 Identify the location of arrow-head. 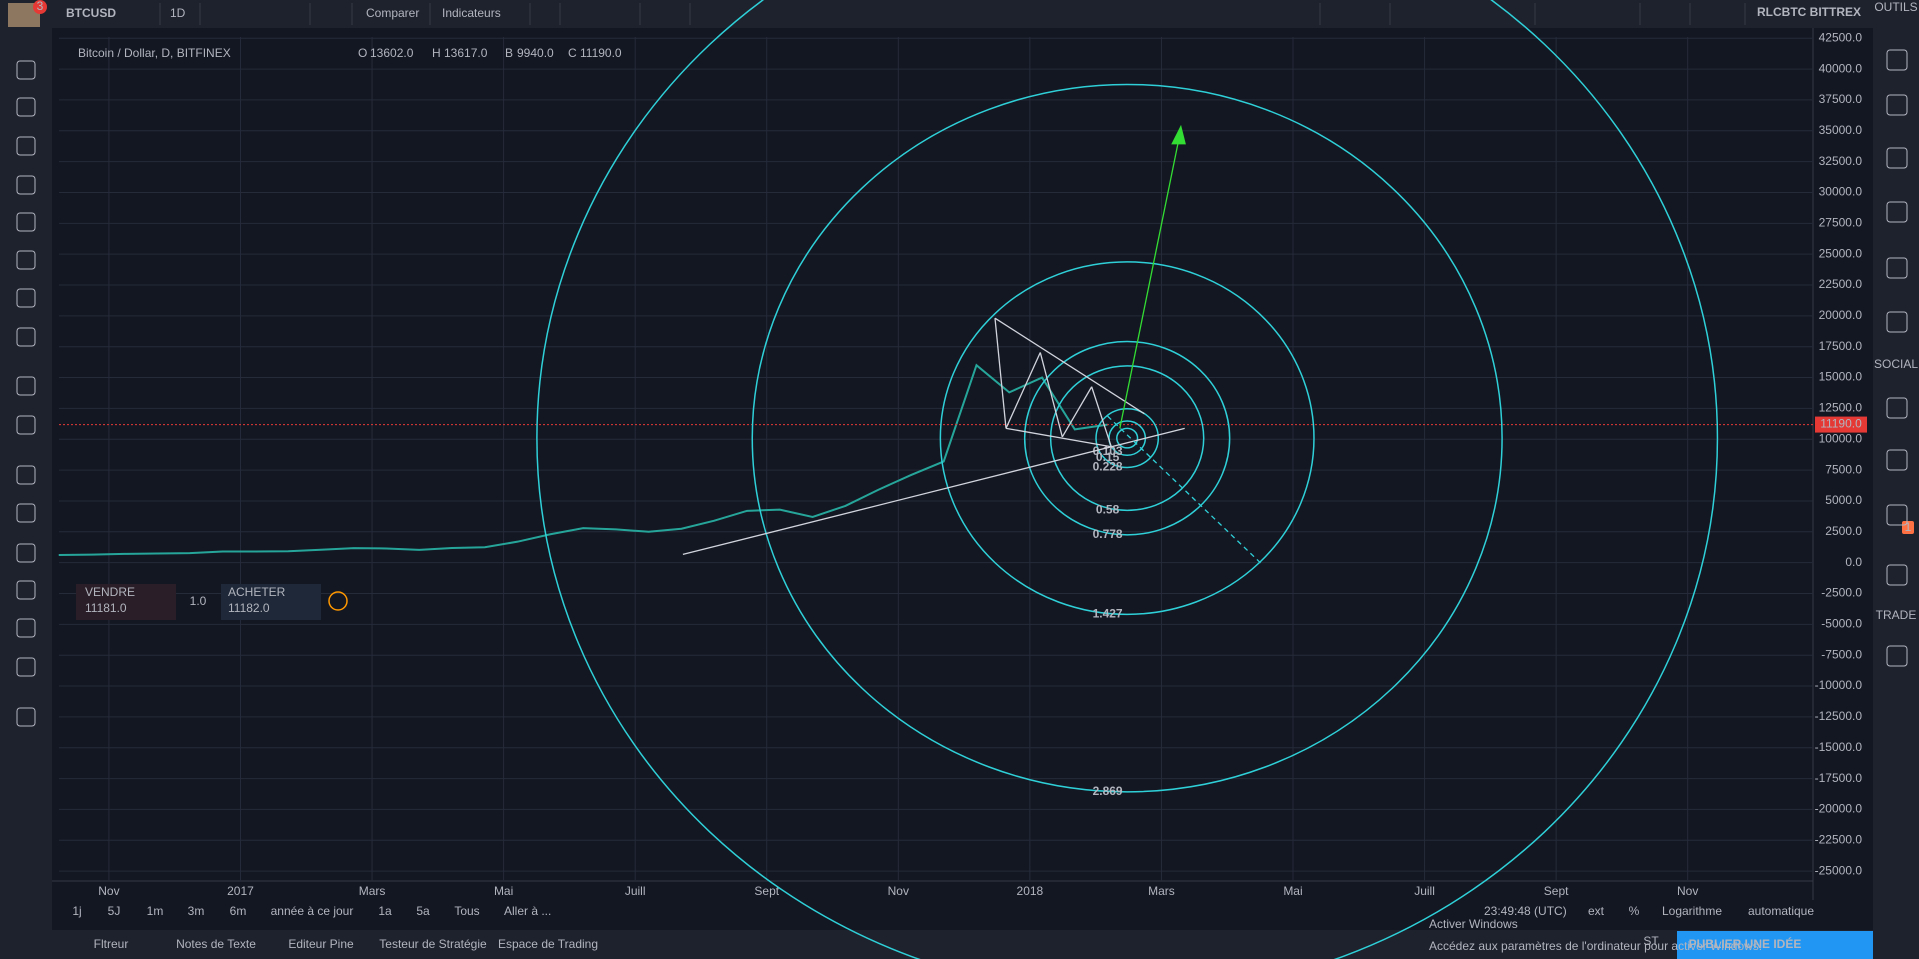
(1178, 134).